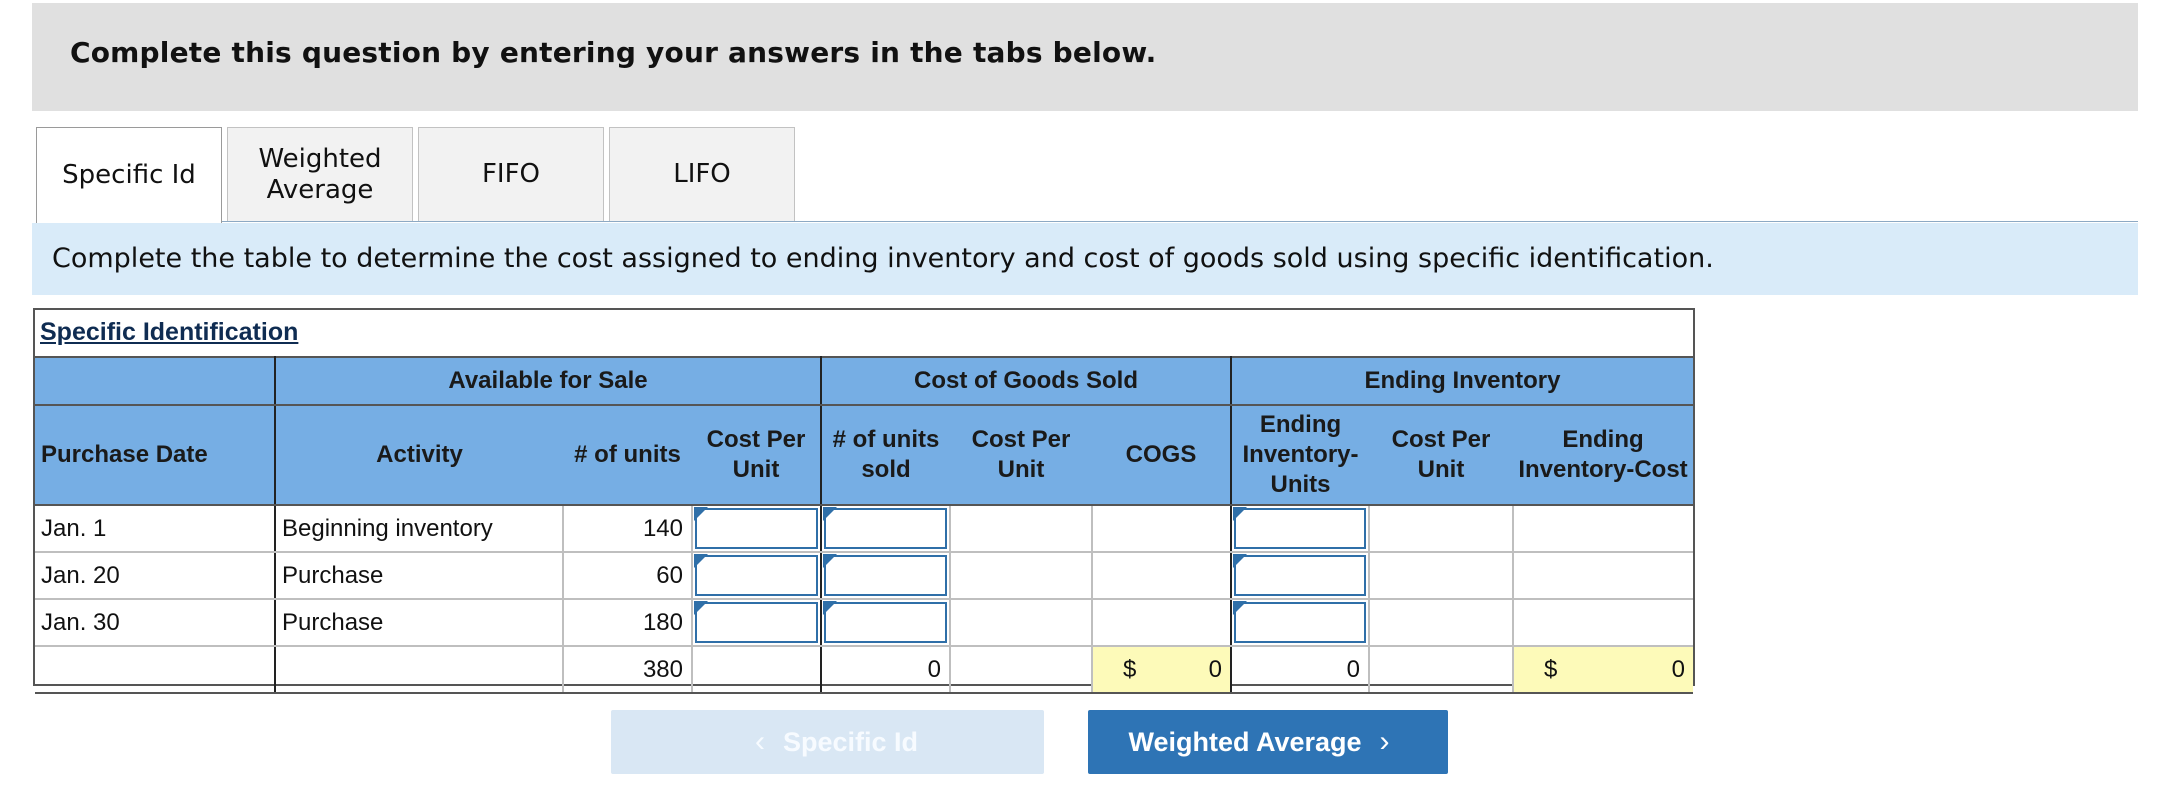  I want to click on purchase-date: Jan. 30, so click(155, 623).